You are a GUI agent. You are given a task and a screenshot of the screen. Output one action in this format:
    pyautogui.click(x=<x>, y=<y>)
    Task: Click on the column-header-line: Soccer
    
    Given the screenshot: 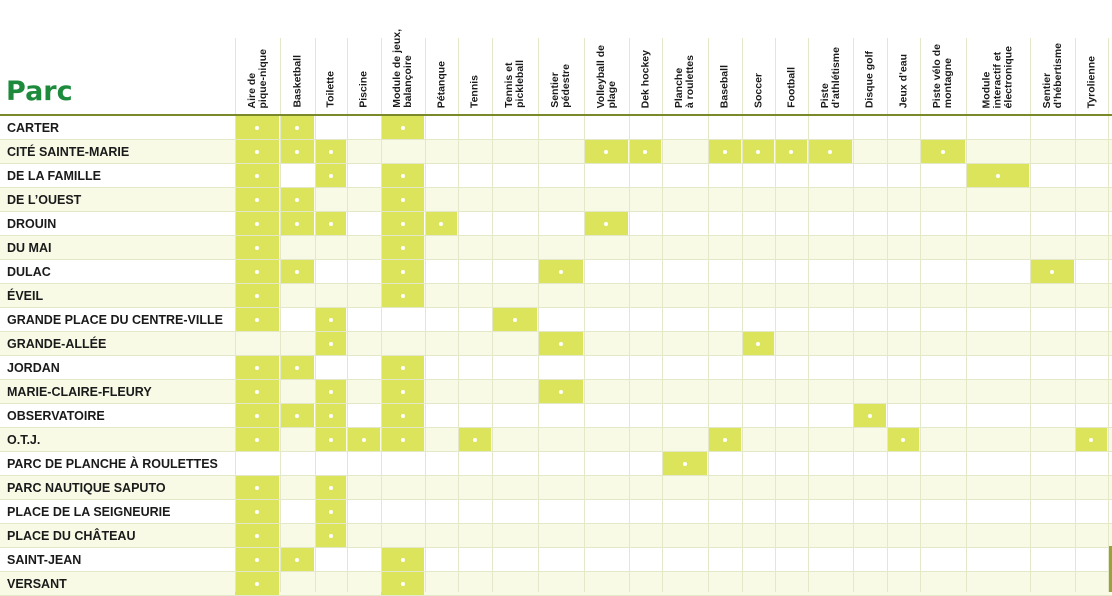 What is the action you would take?
    pyautogui.click(x=758, y=90)
    